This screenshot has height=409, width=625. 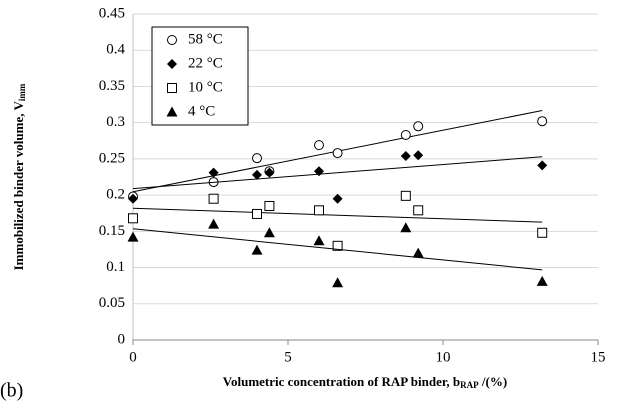 What do you see at coordinates (18, 186) in the screenshot?
I see `y-axis-title-main: Immobilized binder volume, V` at bounding box center [18, 186].